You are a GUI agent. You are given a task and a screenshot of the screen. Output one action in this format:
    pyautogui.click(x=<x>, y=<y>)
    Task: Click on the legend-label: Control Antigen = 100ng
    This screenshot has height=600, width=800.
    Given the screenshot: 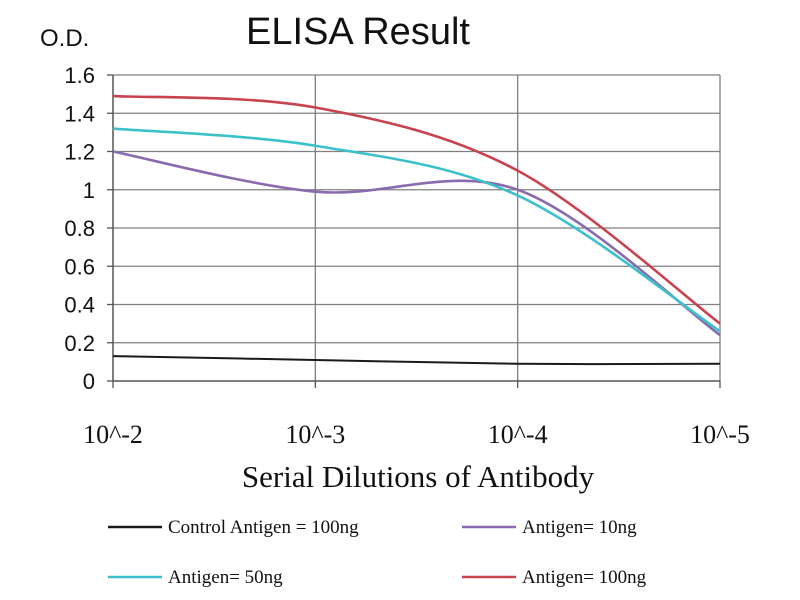 What is the action you would take?
    pyautogui.click(x=263, y=527)
    